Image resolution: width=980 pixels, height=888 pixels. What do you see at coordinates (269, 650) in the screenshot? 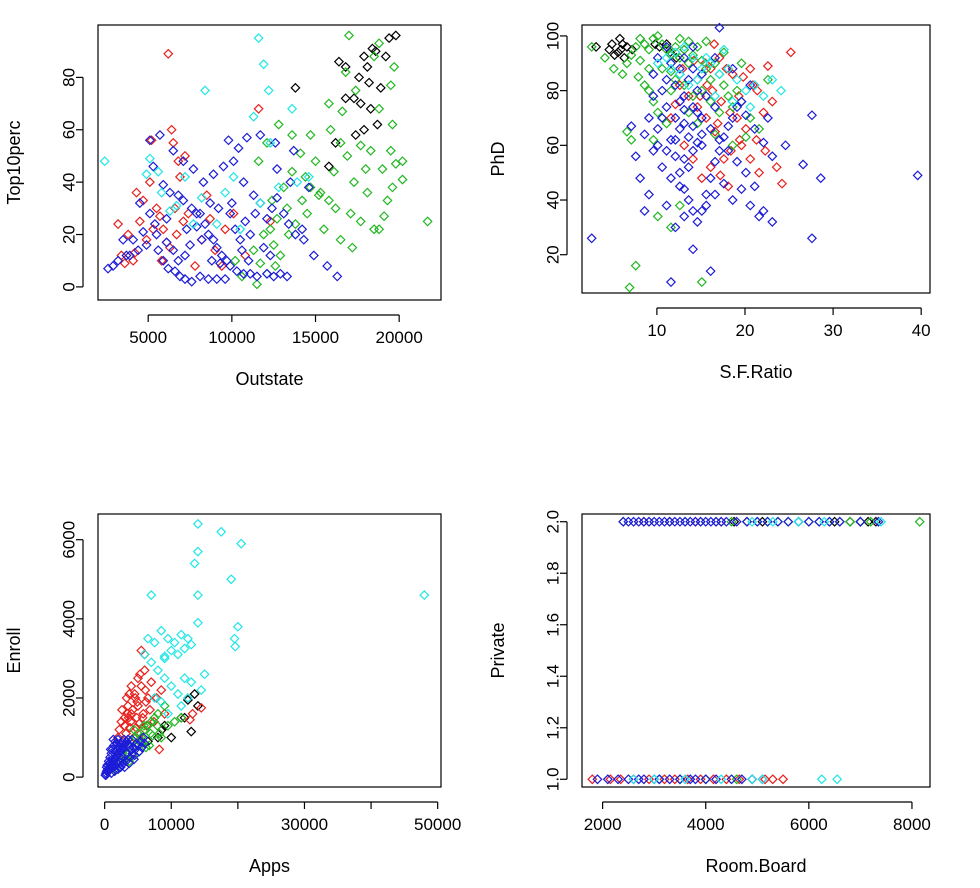
I see `plot-frame` at bounding box center [269, 650].